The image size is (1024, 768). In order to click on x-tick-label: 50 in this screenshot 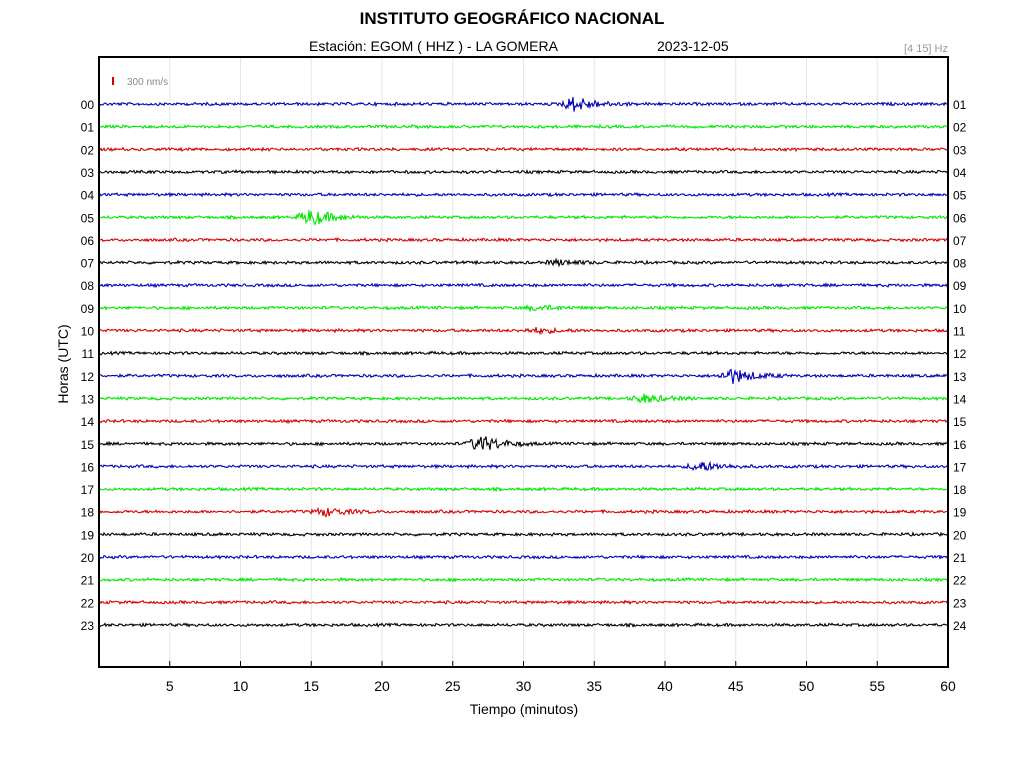, I will do `click(807, 686)`.